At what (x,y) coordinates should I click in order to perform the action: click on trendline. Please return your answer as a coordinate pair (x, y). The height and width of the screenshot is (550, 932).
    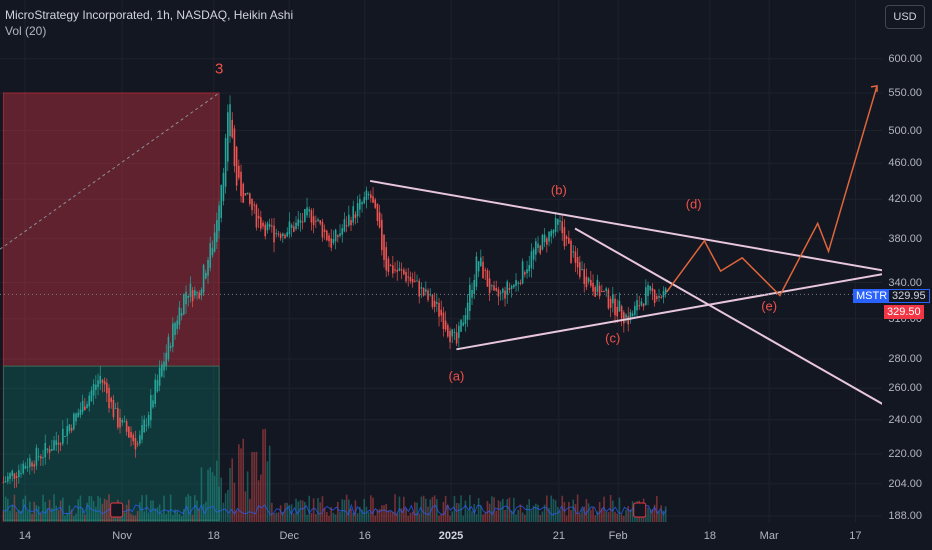
    Looking at the image, I should click on (625, 225).